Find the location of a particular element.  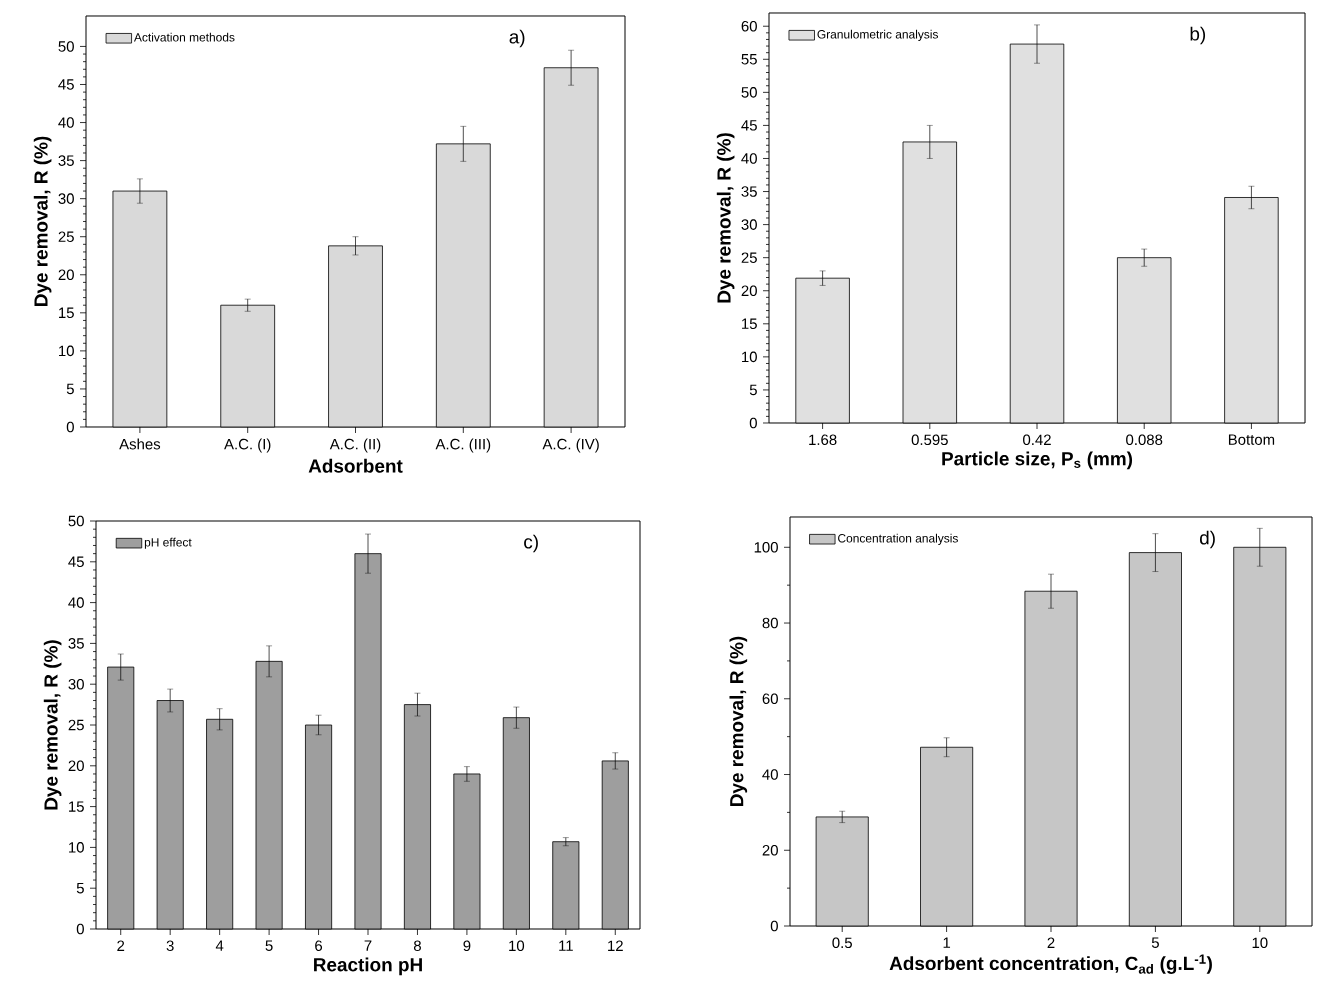

x-tick-label: 4 is located at coordinates (219, 945).